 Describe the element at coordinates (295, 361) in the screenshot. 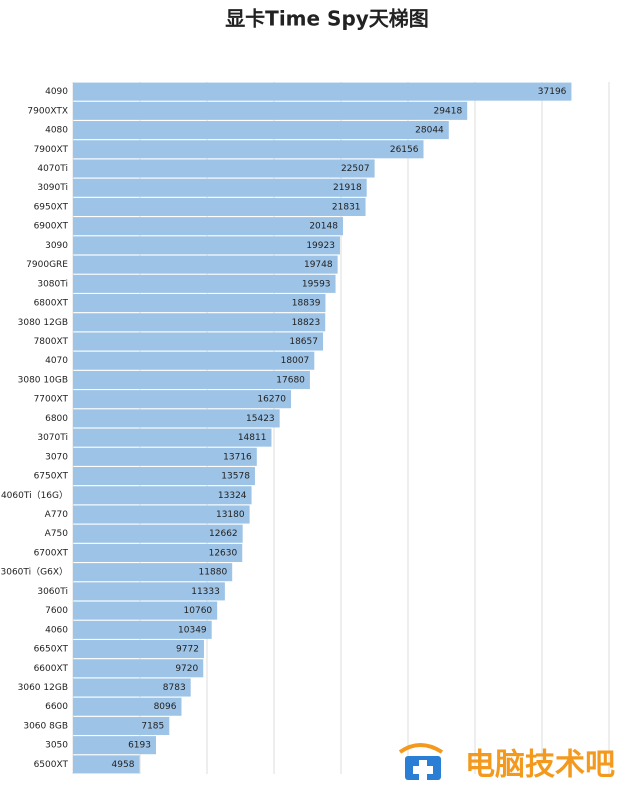

I see `value-label: 18007` at that location.